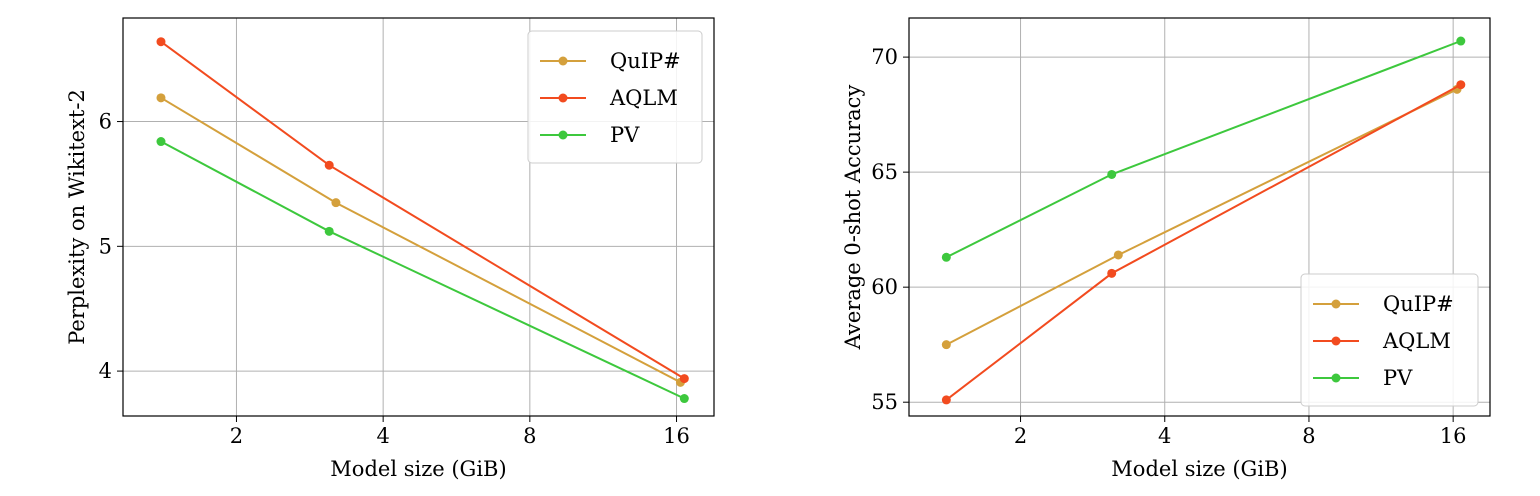 The width and height of the screenshot is (1540, 496). I want to click on y-tick-label: 70, so click(884, 57).